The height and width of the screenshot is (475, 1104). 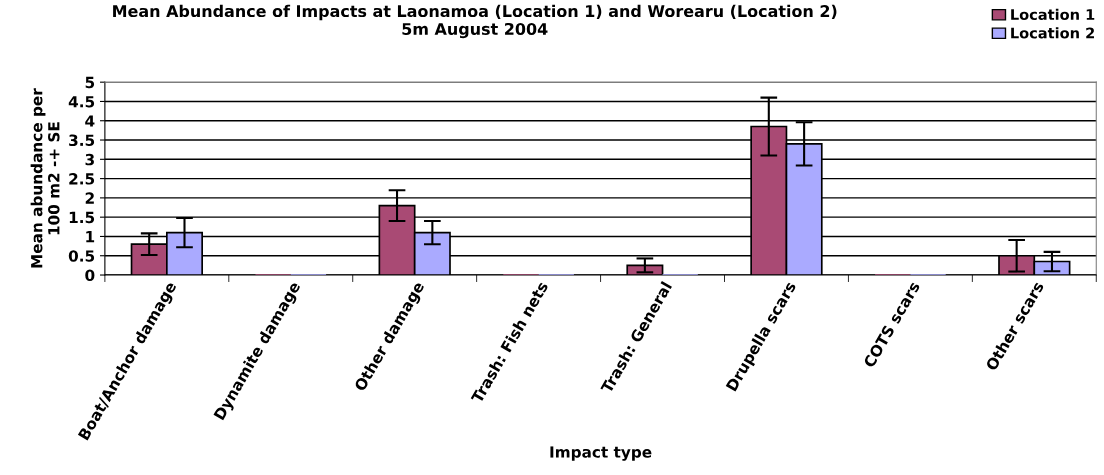 I want to click on y-tick-label: 3, so click(x=89, y=159).